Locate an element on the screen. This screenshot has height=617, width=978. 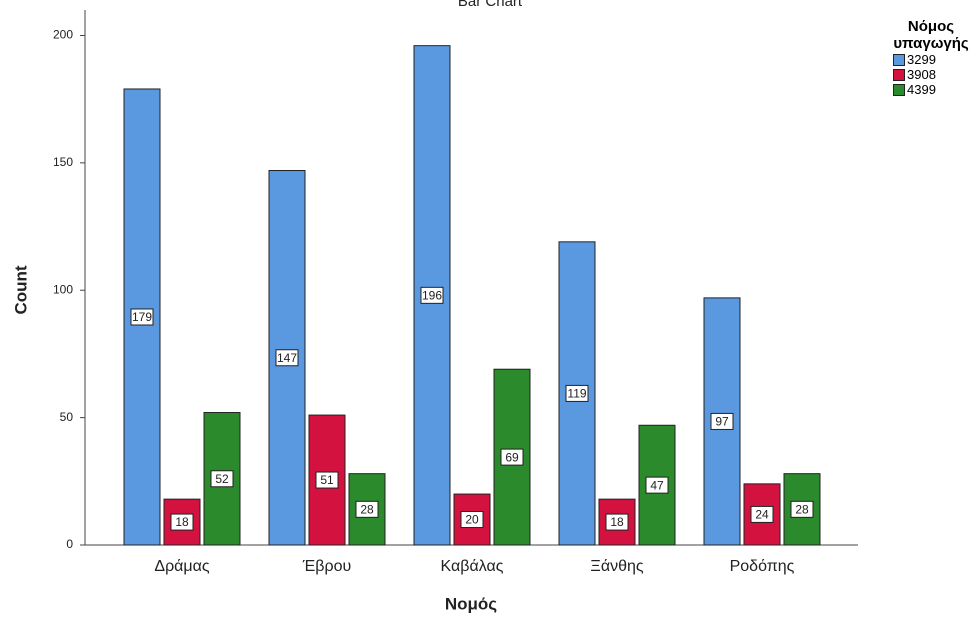
x-tick-label: Δράμας is located at coordinates (182, 566).